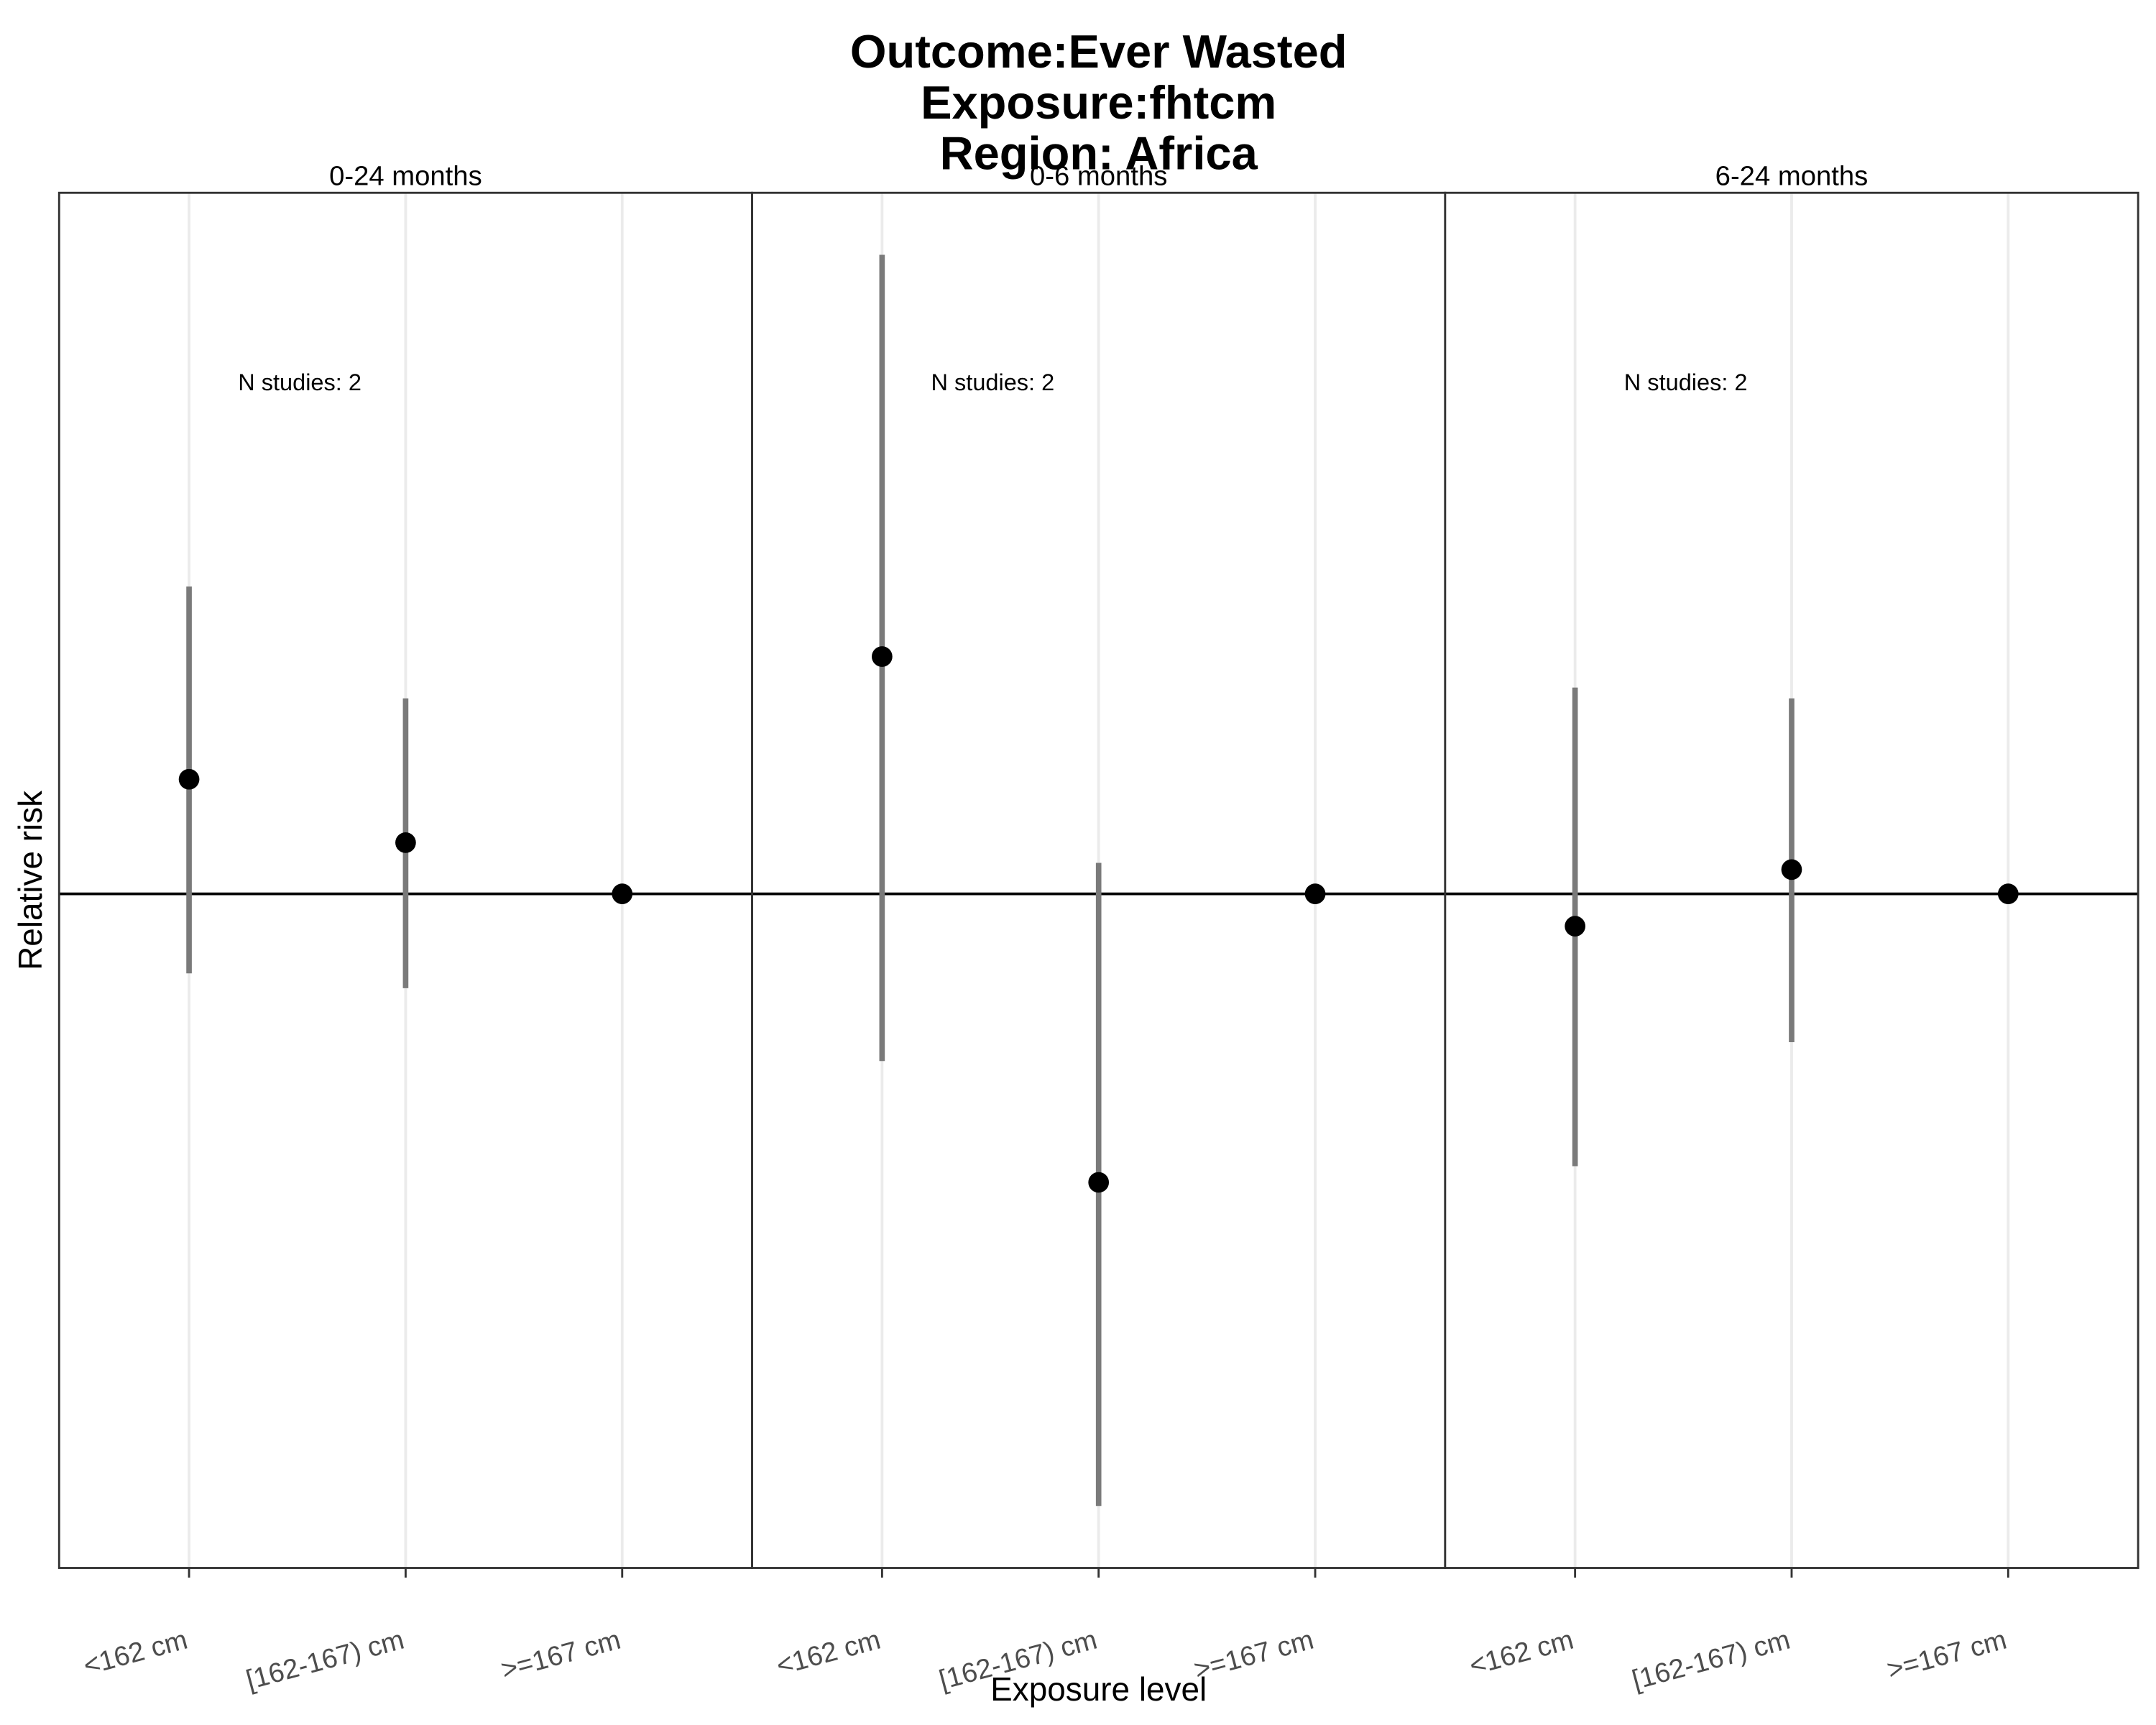  What do you see at coordinates (1099, 153) in the screenshot?
I see `chart-title: Region: Africa` at bounding box center [1099, 153].